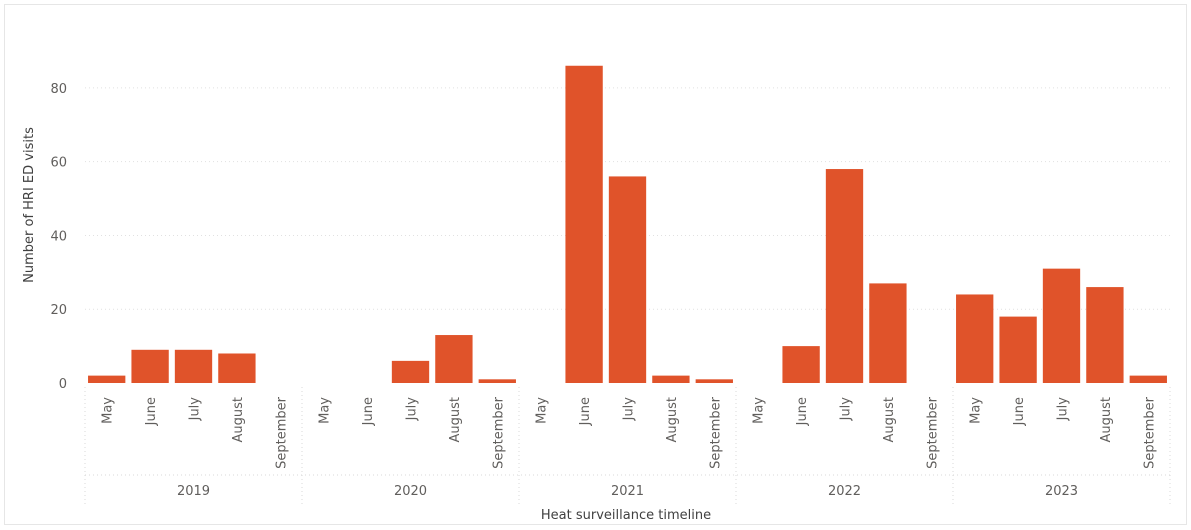  Describe the element at coordinates (410, 491) in the screenshot. I see `year-label: 2020` at that location.